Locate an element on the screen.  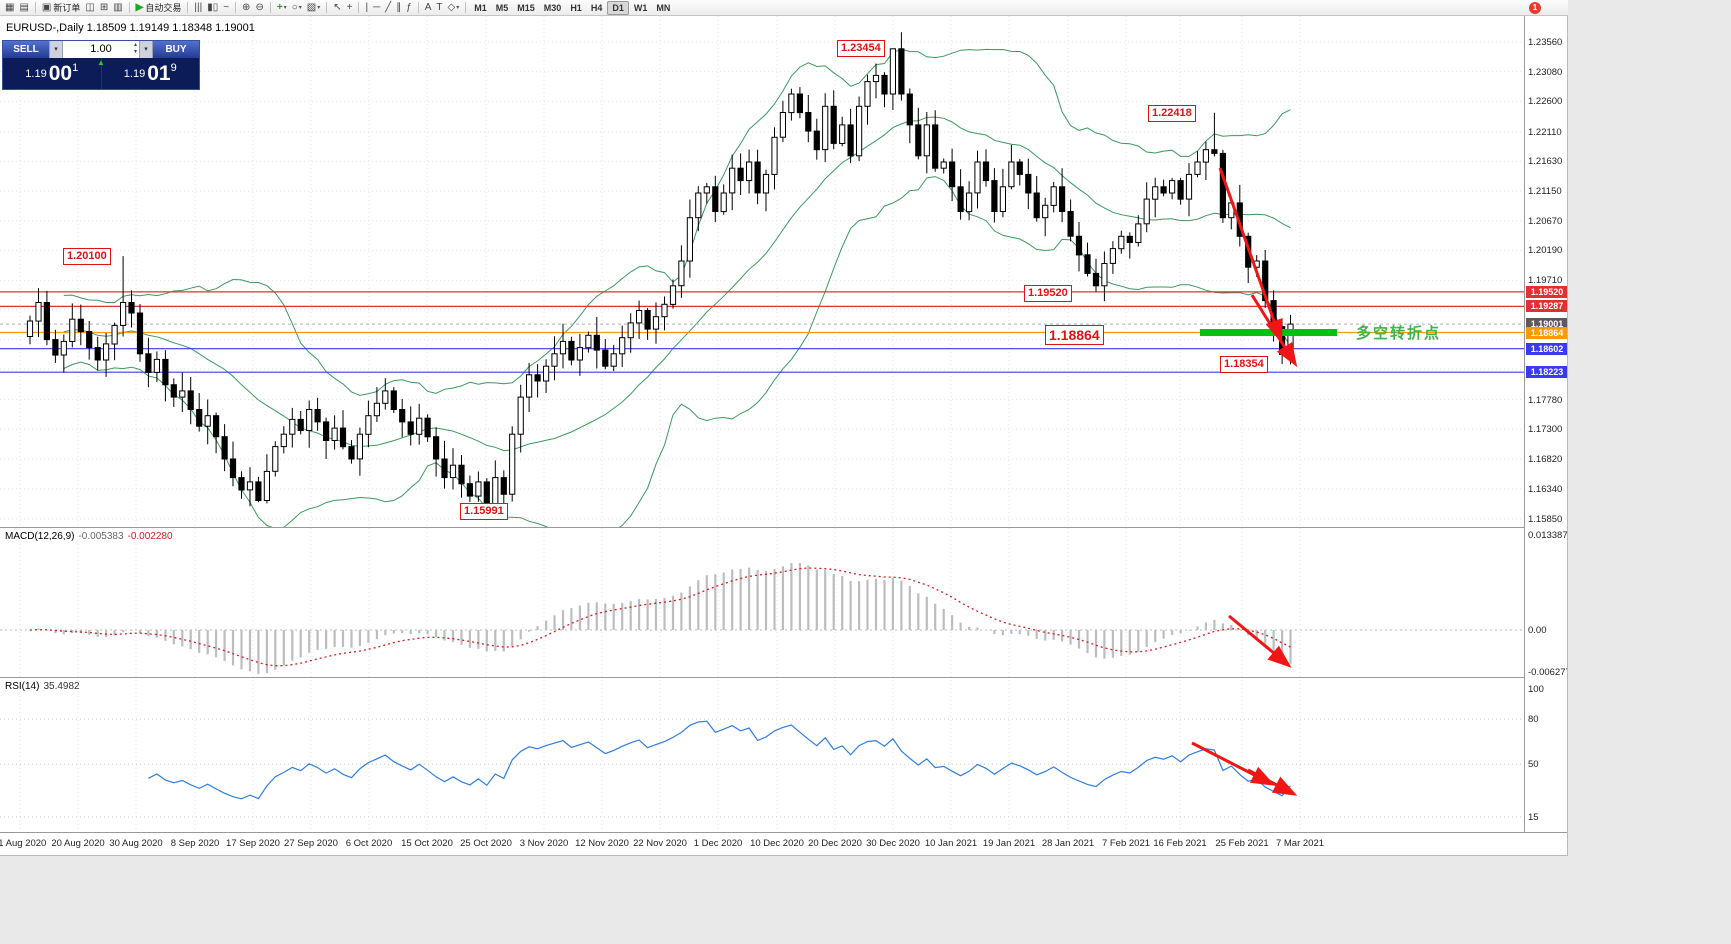
volume-spinner: ▴ ▾ is located at coordinates (135, 48).